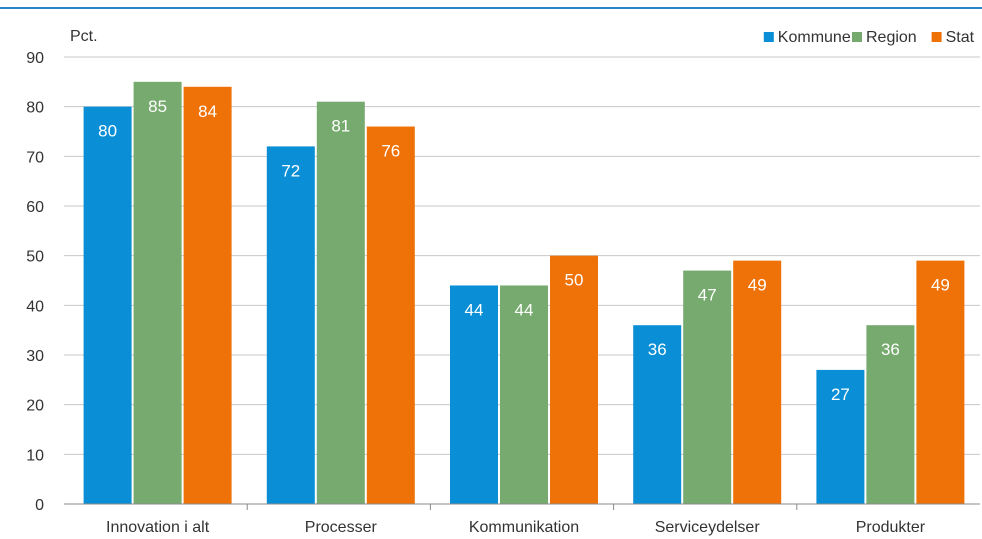 The height and width of the screenshot is (539, 982). What do you see at coordinates (814, 37) in the screenshot?
I see `legend-label-kommune: Kommune` at bounding box center [814, 37].